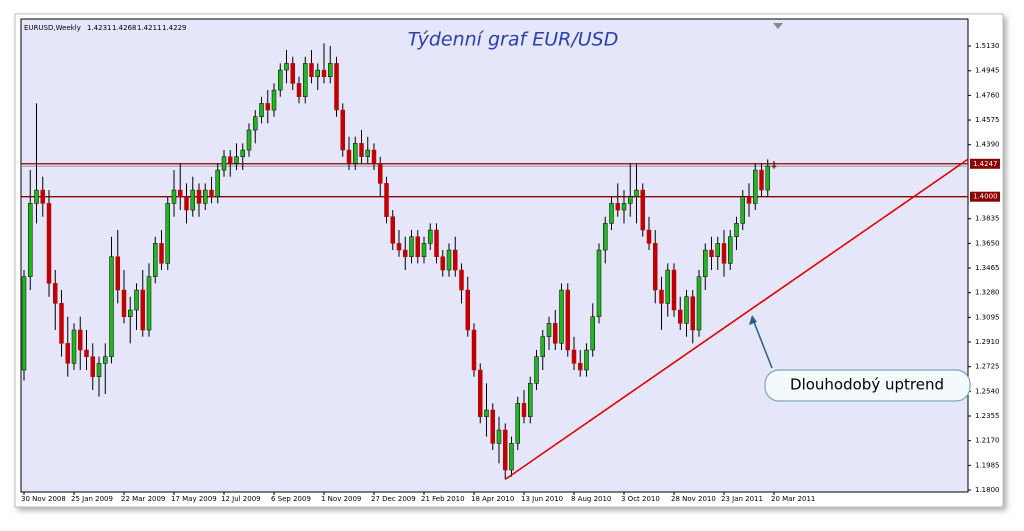 The image size is (1024, 531). What do you see at coordinates (149, 28) in the screenshot?
I see `header-low: 1.4211` at bounding box center [149, 28].